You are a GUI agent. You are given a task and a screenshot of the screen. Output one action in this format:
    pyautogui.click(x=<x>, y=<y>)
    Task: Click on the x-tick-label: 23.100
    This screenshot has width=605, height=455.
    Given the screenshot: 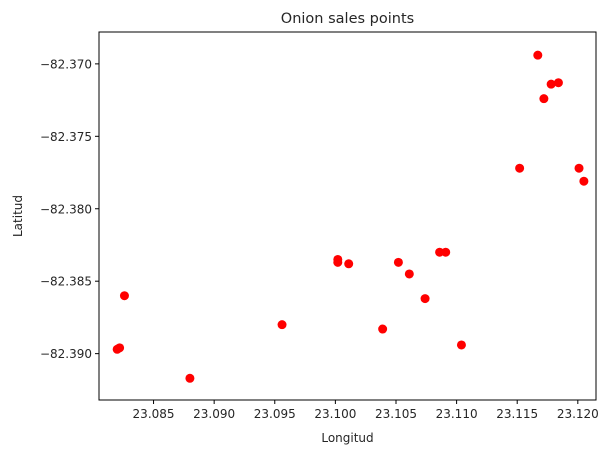 What is the action you would take?
    pyautogui.click(x=335, y=414)
    